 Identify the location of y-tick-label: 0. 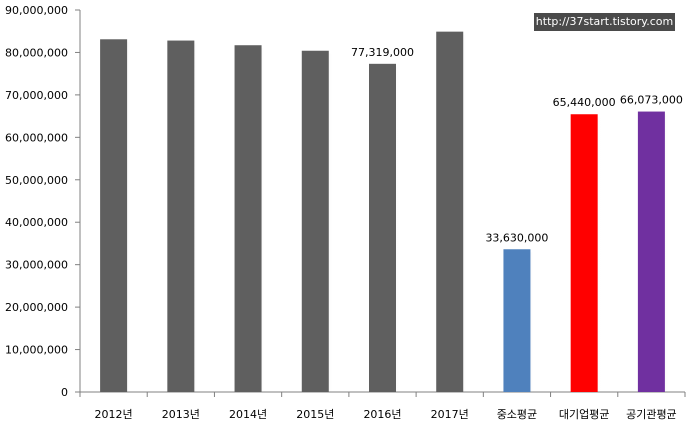
(64, 392).